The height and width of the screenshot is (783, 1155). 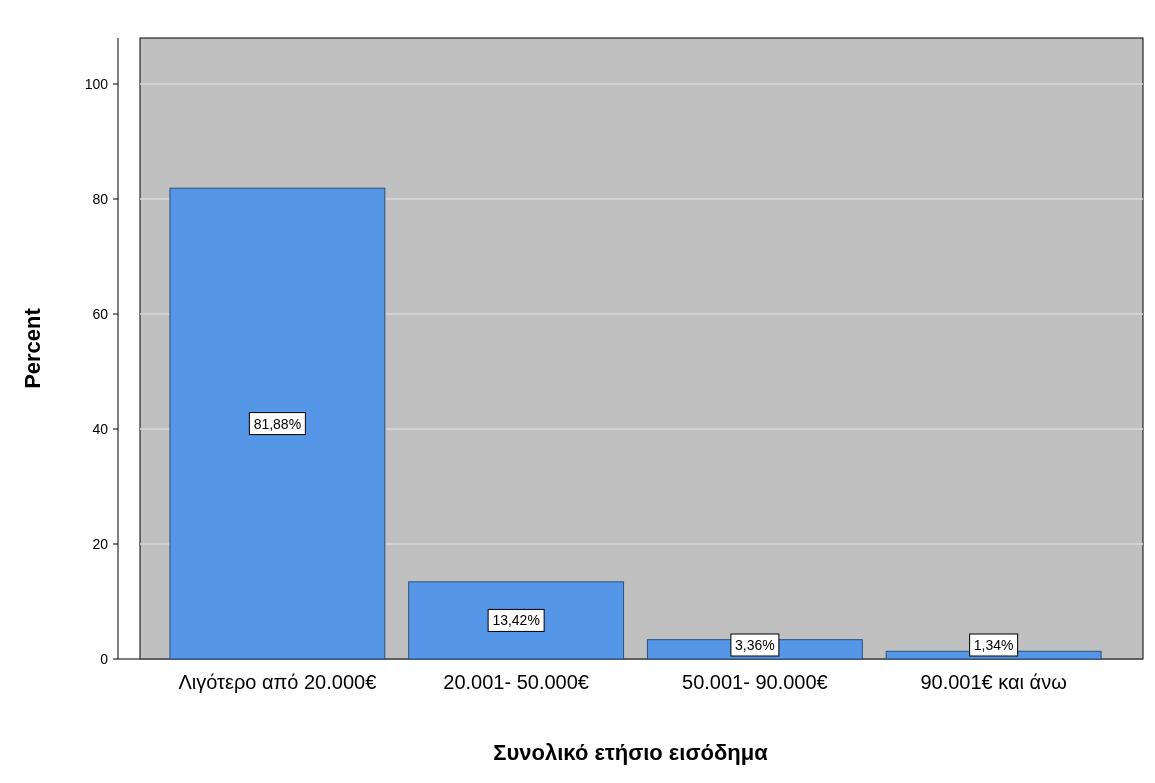 What do you see at coordinates (32, 348) in the screenshot?
I see `y-axis-title: Percent` at bounding box center [32, 348].